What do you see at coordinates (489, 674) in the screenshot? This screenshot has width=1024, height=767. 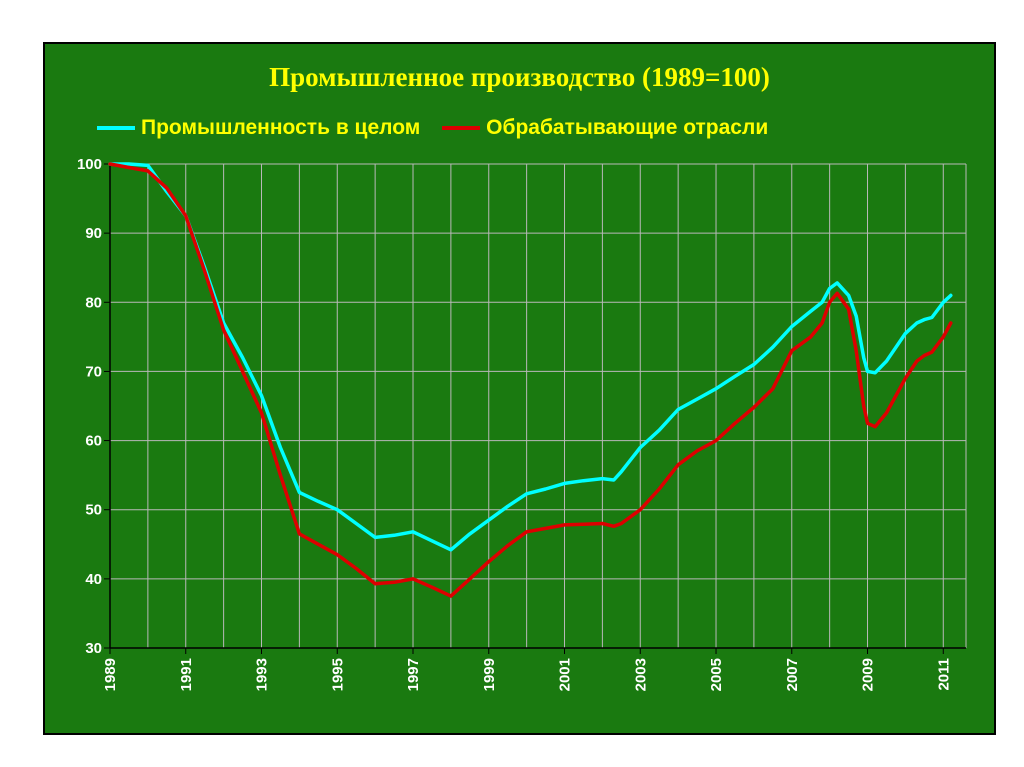 I see `x-tick-label: 1999` at bounding box center [489, 674].